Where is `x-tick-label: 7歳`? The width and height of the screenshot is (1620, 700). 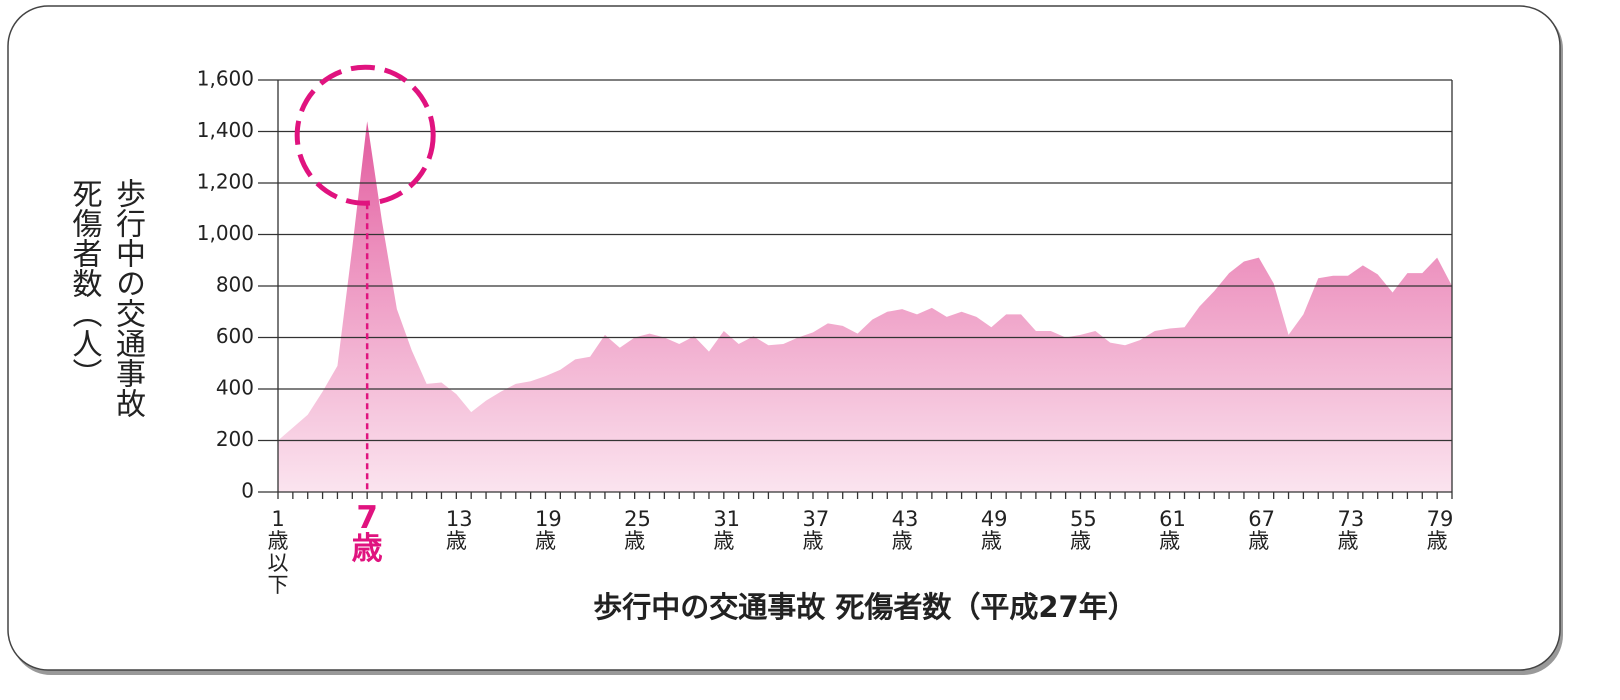
x-tick-label: 7歳 is located at coordinates (367, 533).